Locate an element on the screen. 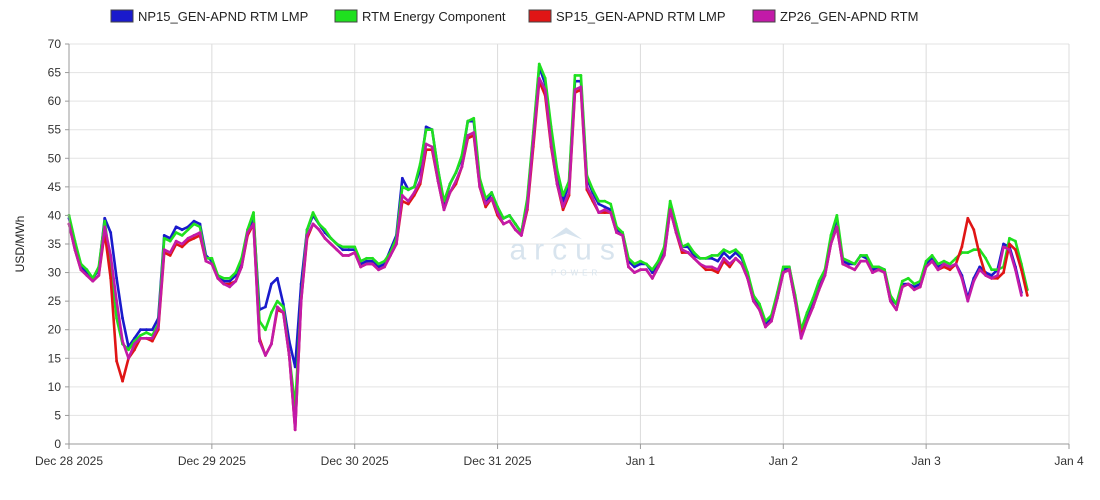 This screenshot has height=500, width=1100. y-tick-label: 60 is located at coordinates (55, 101).